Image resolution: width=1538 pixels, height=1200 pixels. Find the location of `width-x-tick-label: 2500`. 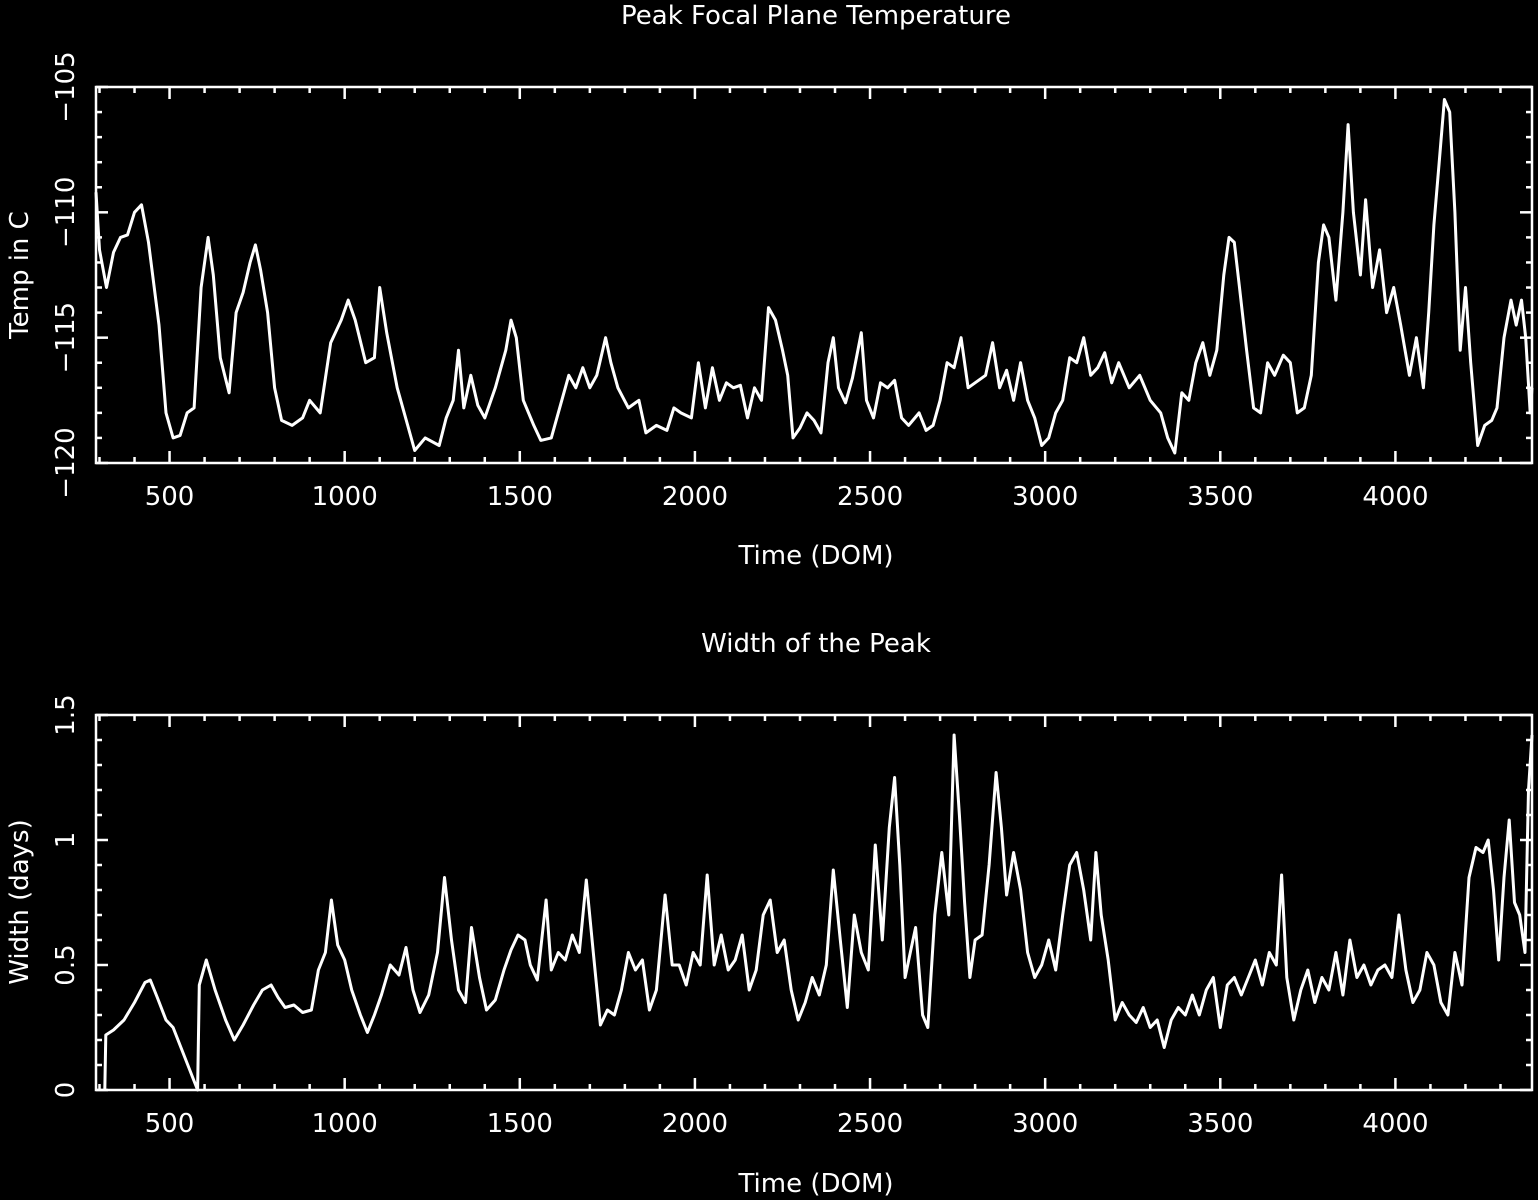

width-x-tick-label: 2500 is located at coordinates (870, 1124).